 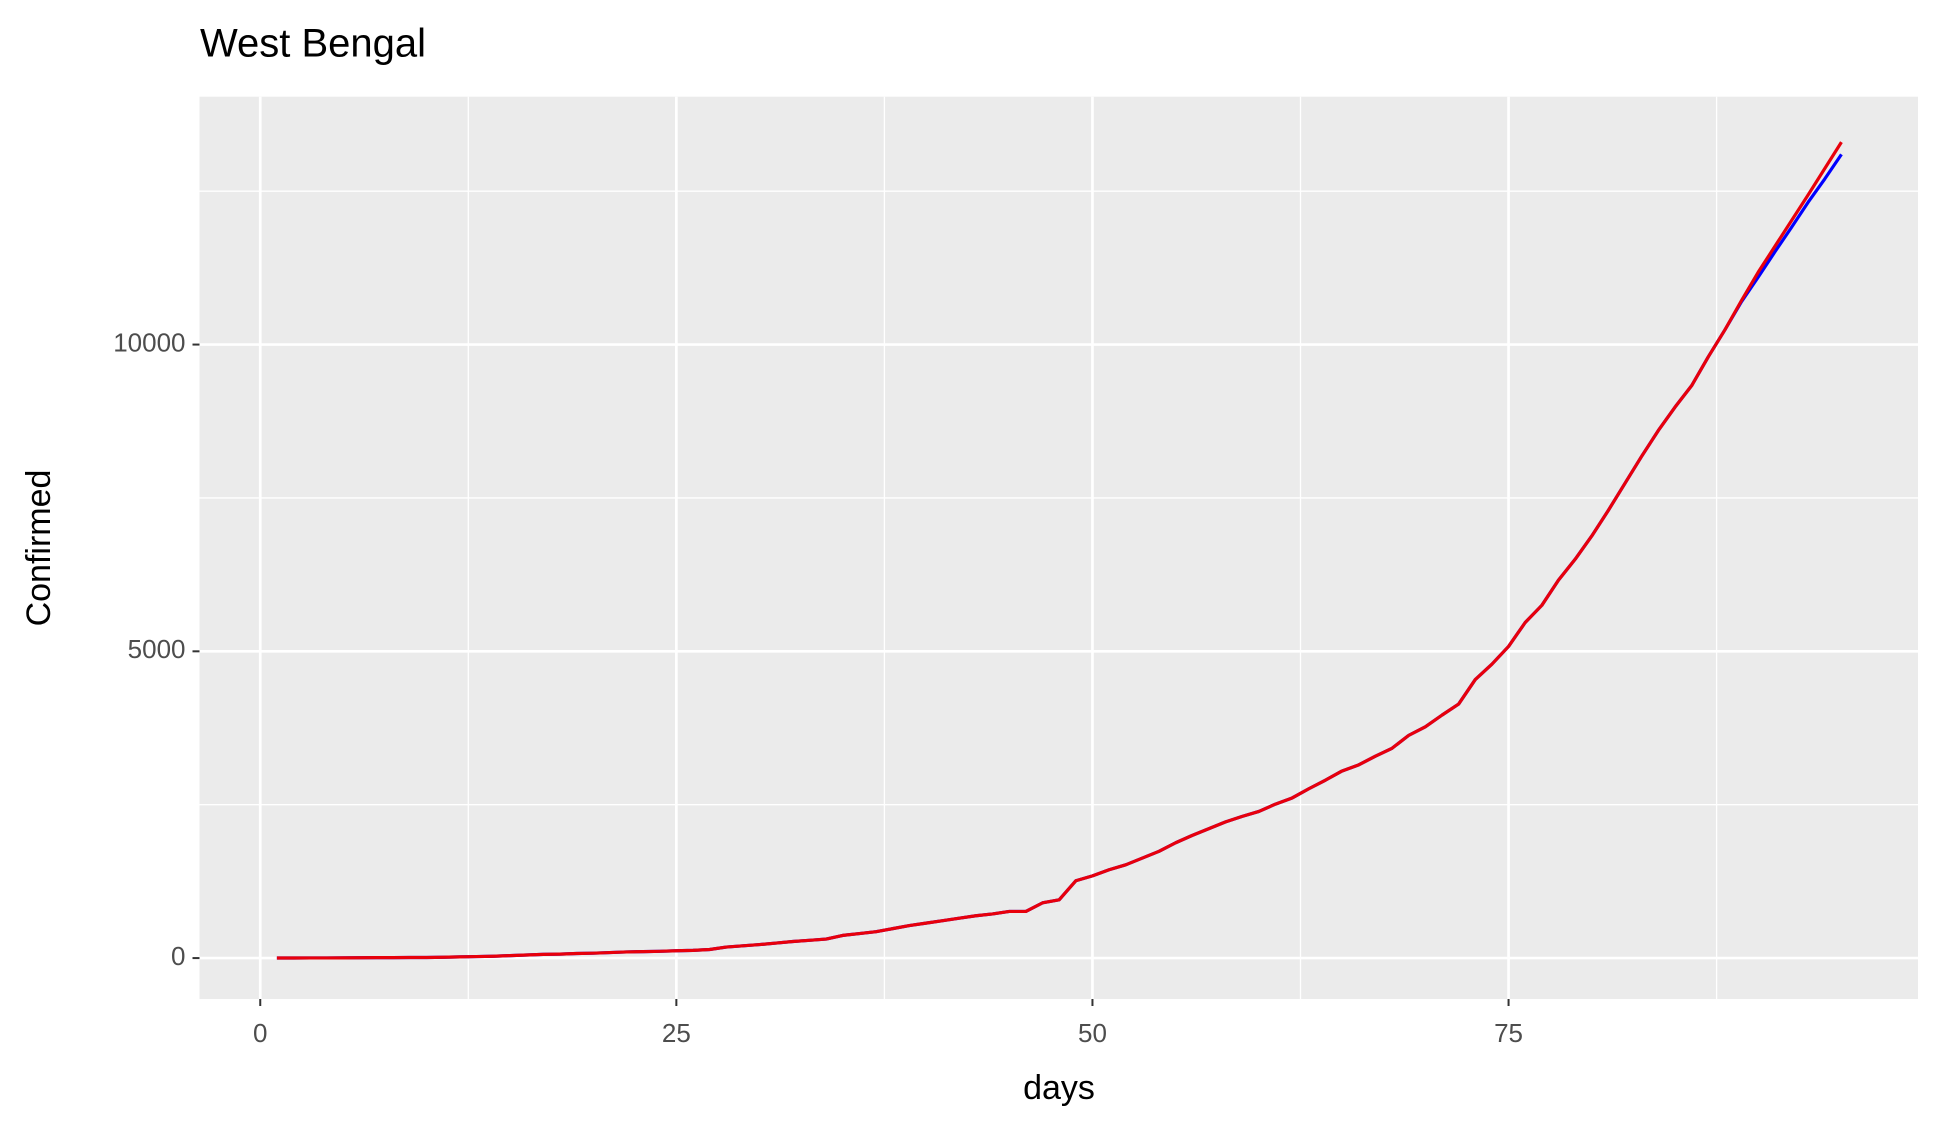 What do you see at coordinates (260, 1033) in the screenshot?
I see `x-tick-label: 0` at bounding box center [260, 1033].